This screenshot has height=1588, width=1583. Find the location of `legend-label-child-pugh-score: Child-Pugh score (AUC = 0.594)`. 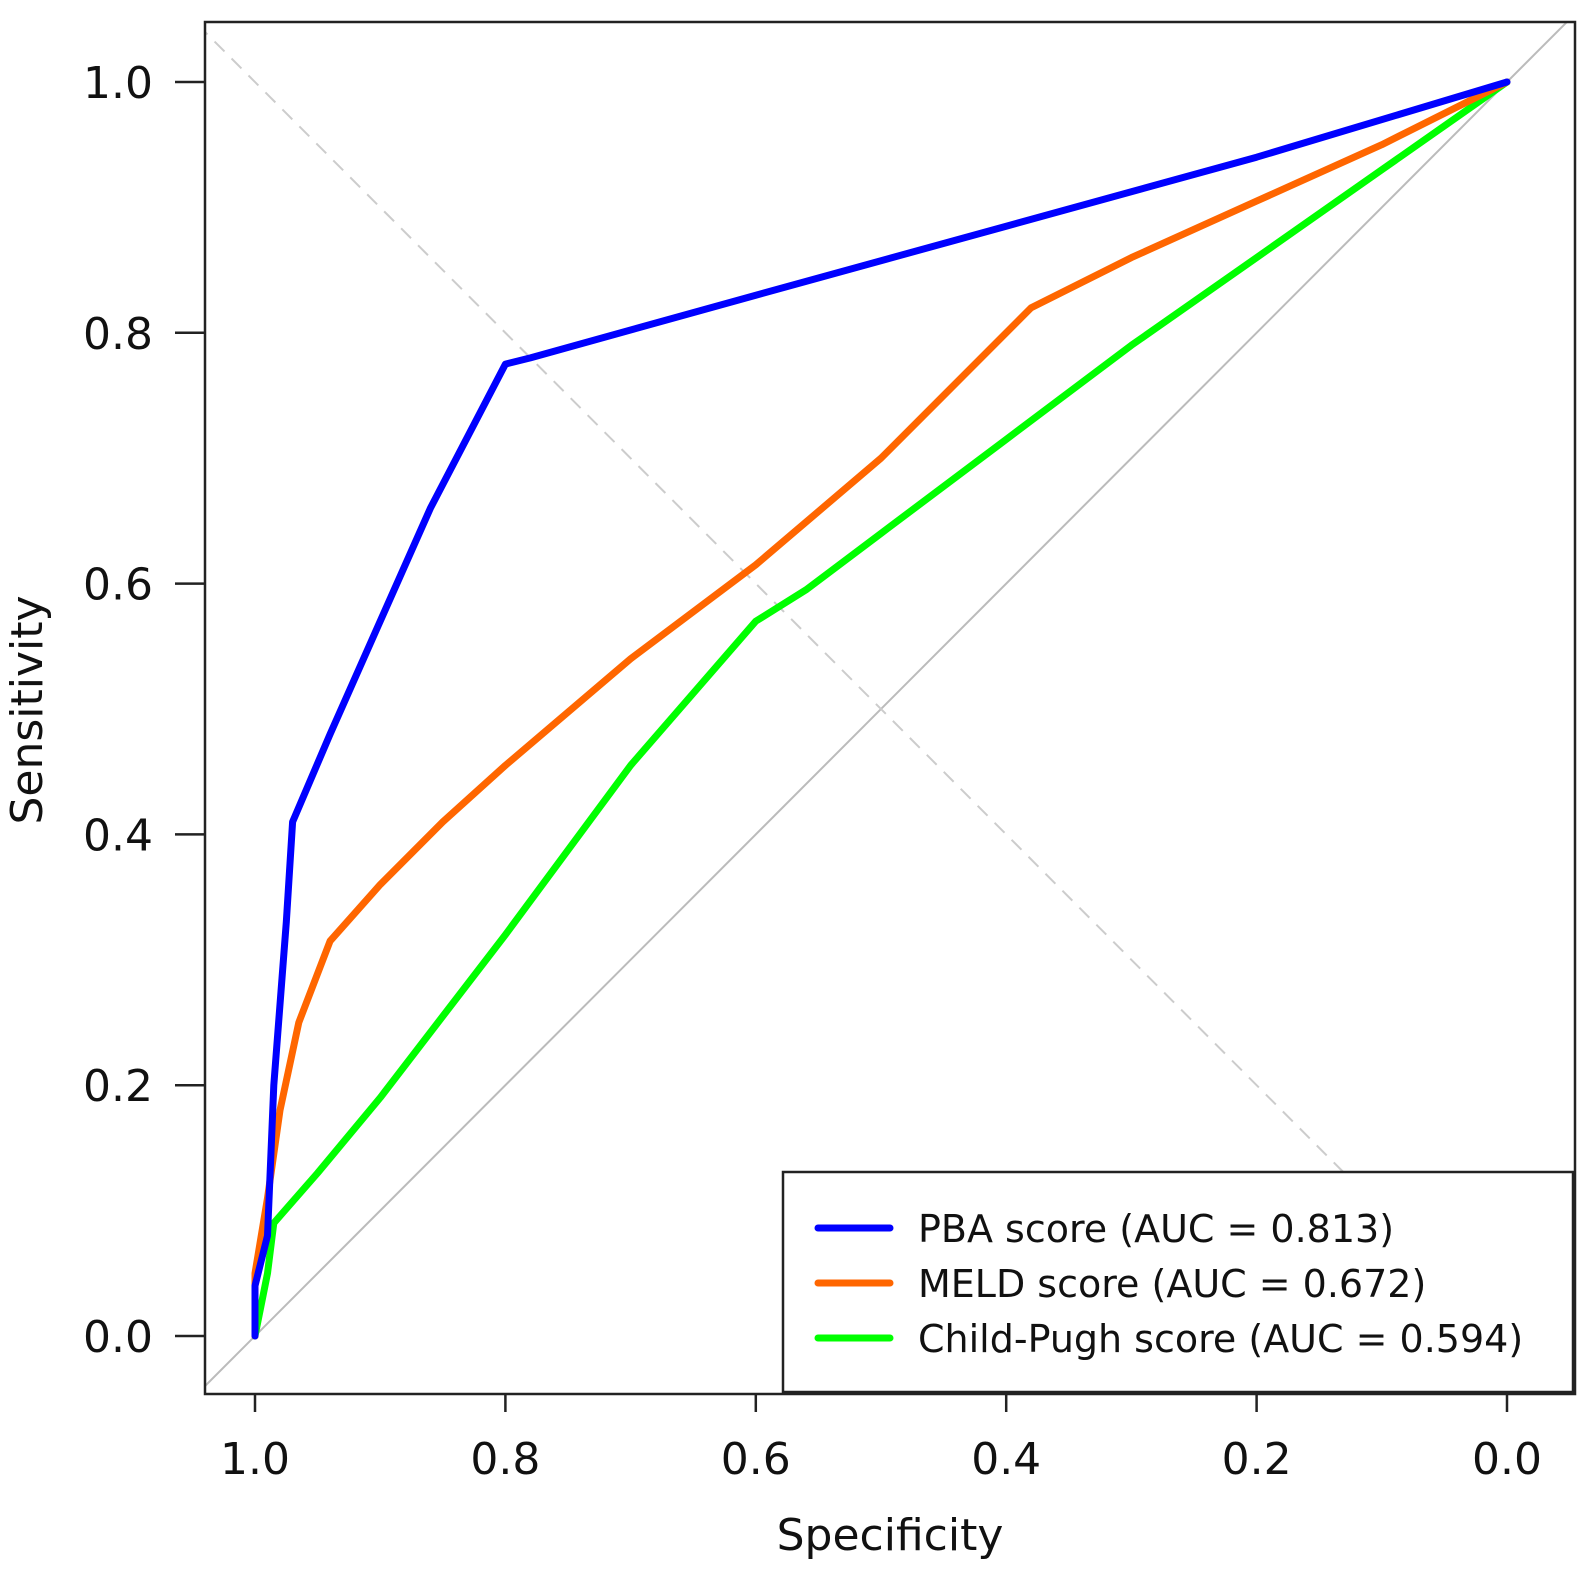

legend-label-child-pugh-score: Child-Pugh score (AUC = 0.594) is located at coordinates (1220, 1339).